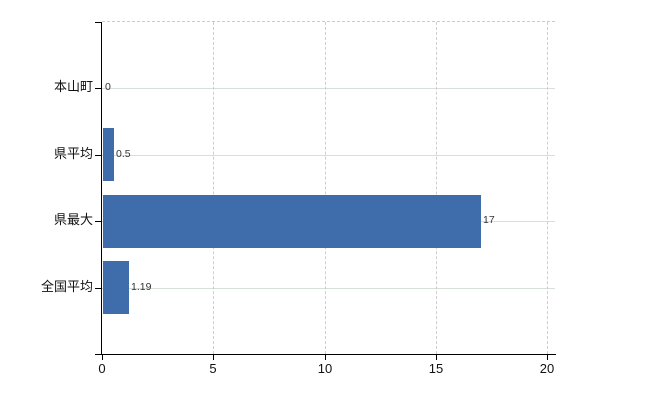 The height and width of the screenshot is (400, 650). Describe the element at coordinates (102, 368) in the screenshot. I see `x-axis-tick-label: 0` at that location.